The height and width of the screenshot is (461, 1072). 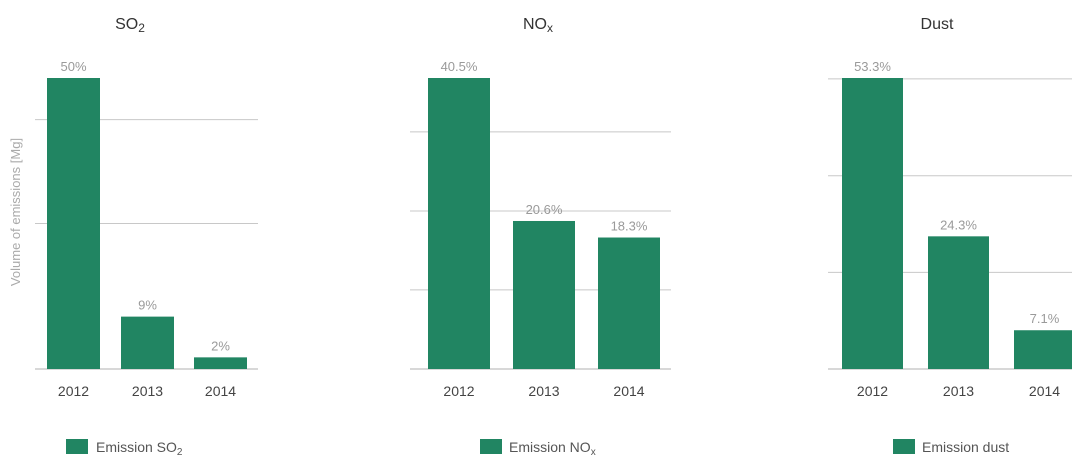 I want to click on legend-label: Emission SO2, so click(x=139, y=448).